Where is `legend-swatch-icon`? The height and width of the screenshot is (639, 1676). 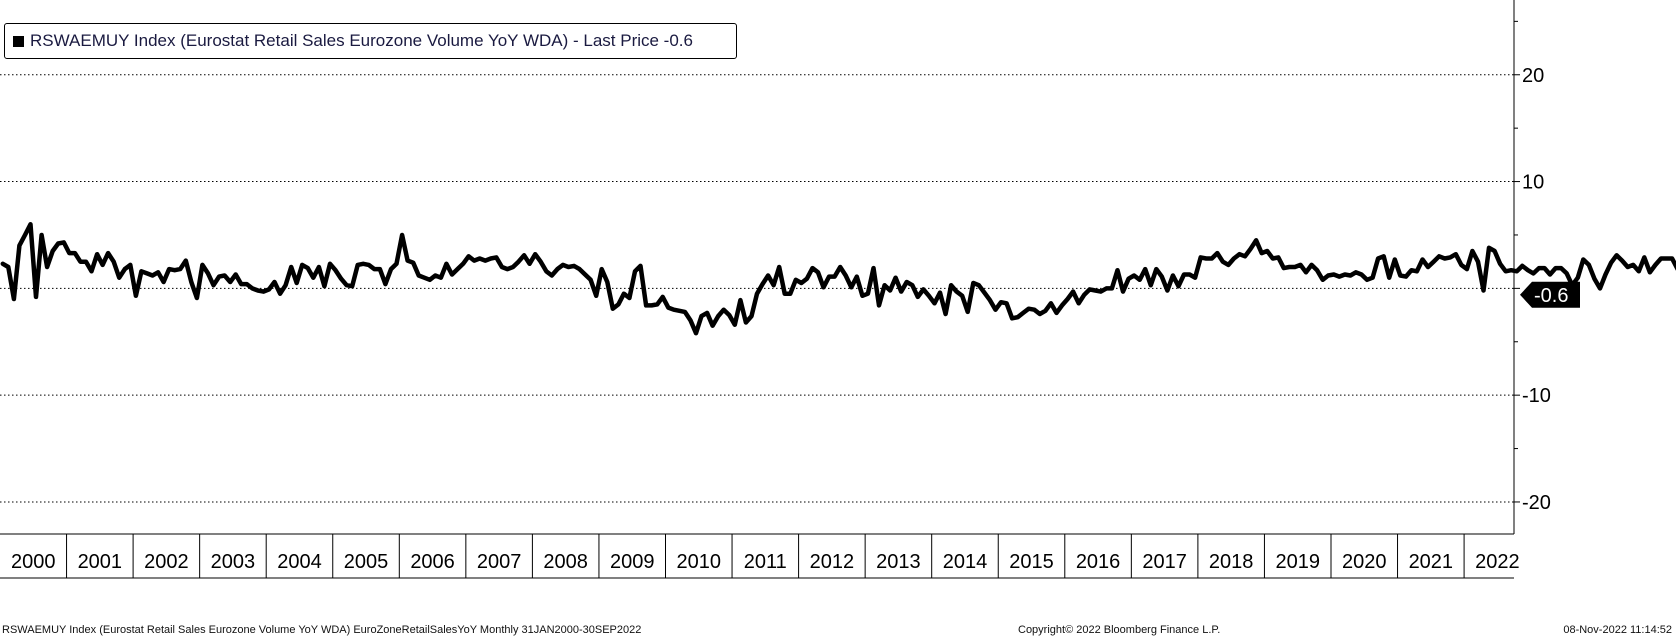
legend-swatch-icon is located at coordinates (18, 41).